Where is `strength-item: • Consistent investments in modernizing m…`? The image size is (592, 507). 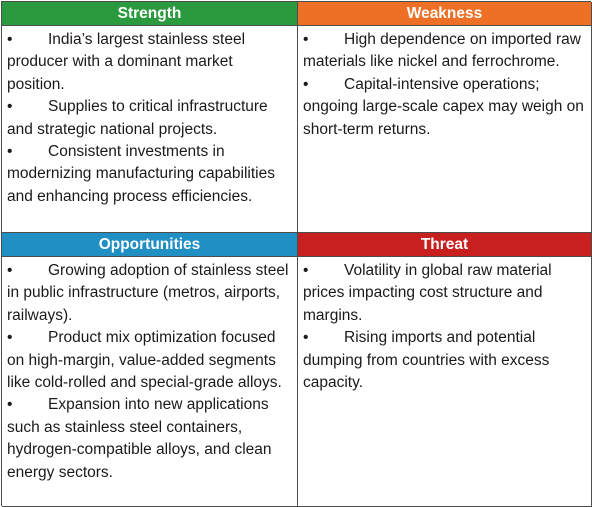 strength-item: • Consistent investments in modernizing m… is located at coordinates (141, 174).